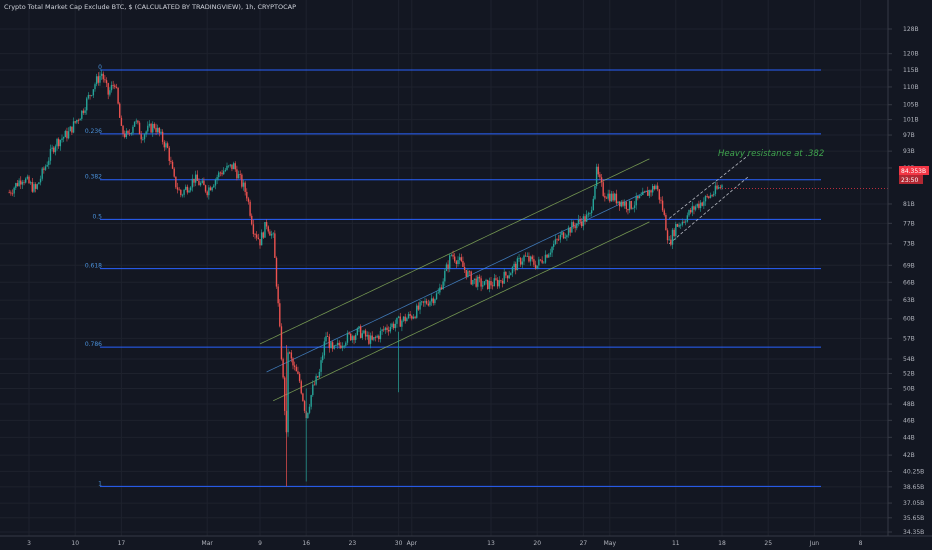  What do you see at coordinates (454, 251) in the screenshot?
I see `channel-upper` at bounding box center [454, 251].